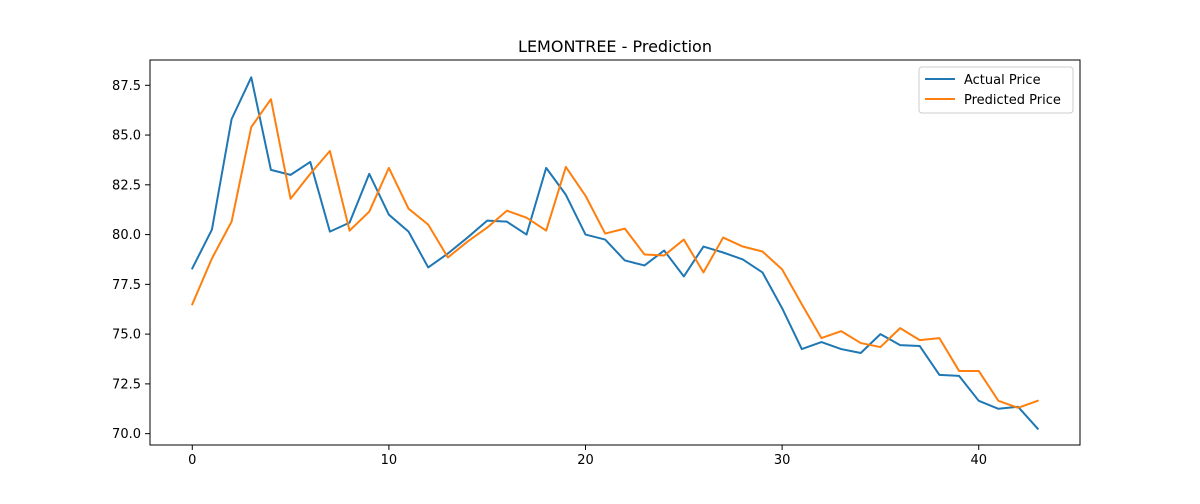  I want to click on y-tick-label: 85.0, so click(126, 136).